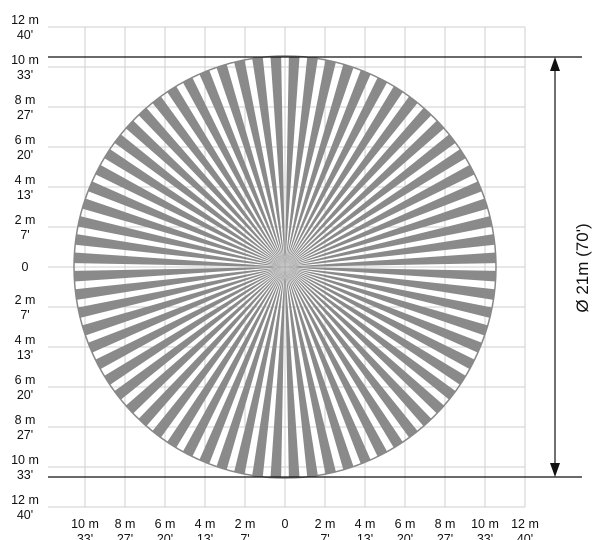  Describe the element at coordinates (205, 524) in the screenshot. I see `x-tick-meters: 4 m` at that location.